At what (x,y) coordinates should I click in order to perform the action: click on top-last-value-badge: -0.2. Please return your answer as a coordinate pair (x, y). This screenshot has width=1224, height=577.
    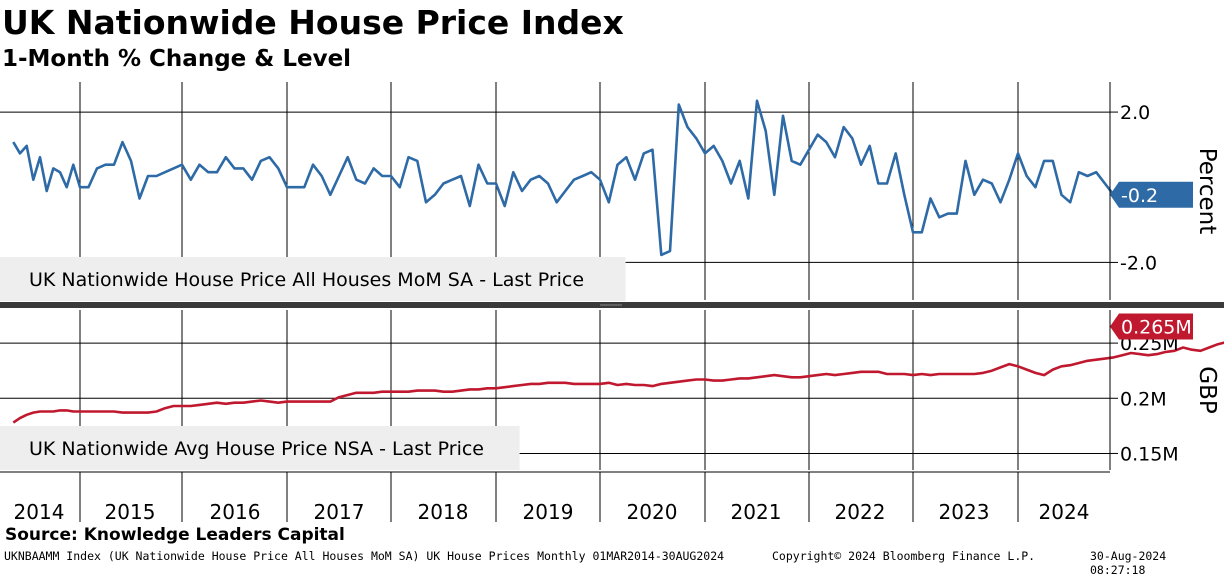
    Looking at the image, I should click on (1151, 194).